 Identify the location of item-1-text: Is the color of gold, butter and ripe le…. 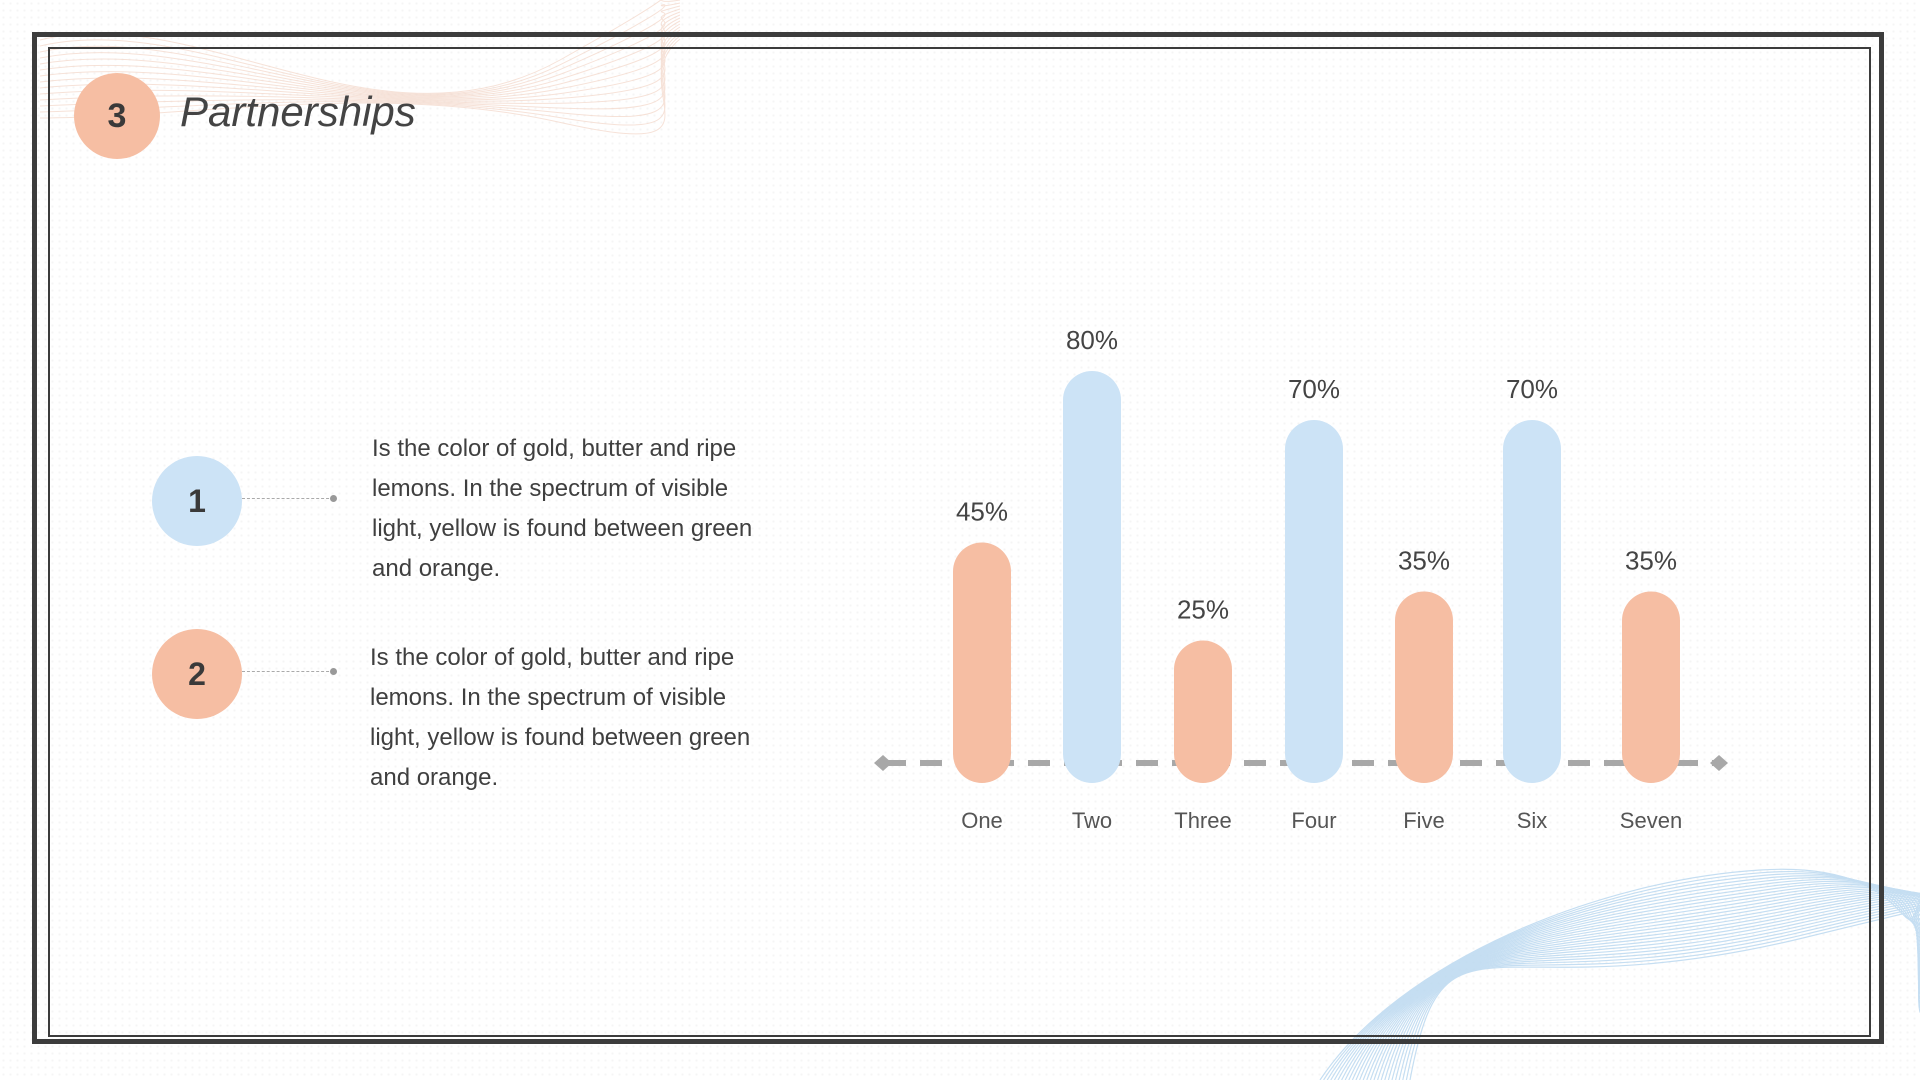
(562, 508).